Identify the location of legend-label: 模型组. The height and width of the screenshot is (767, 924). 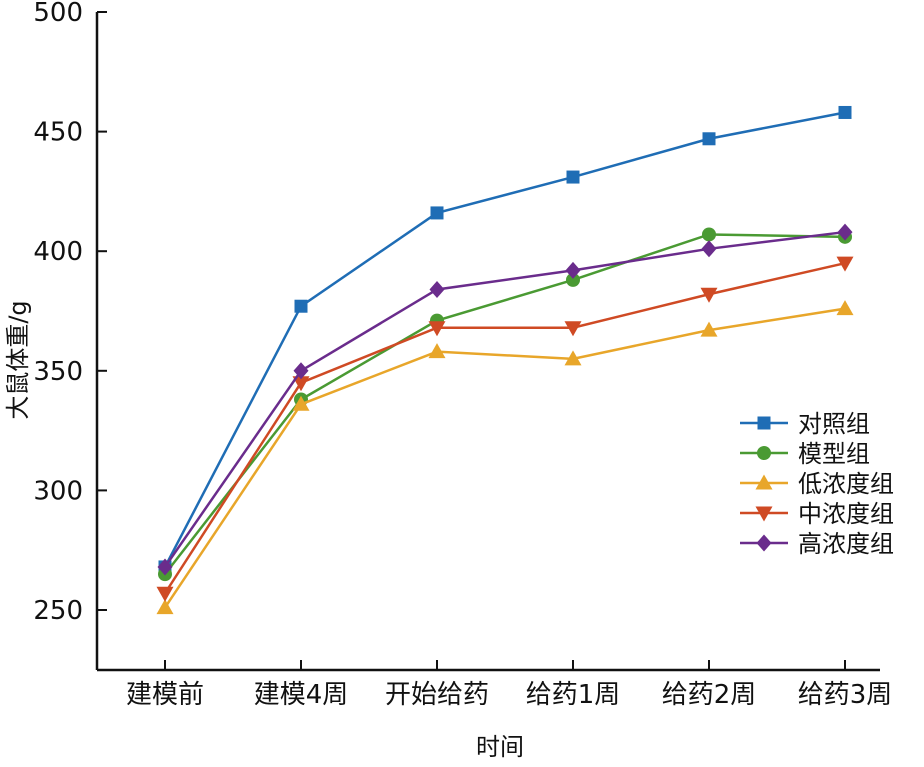
(834, 454).